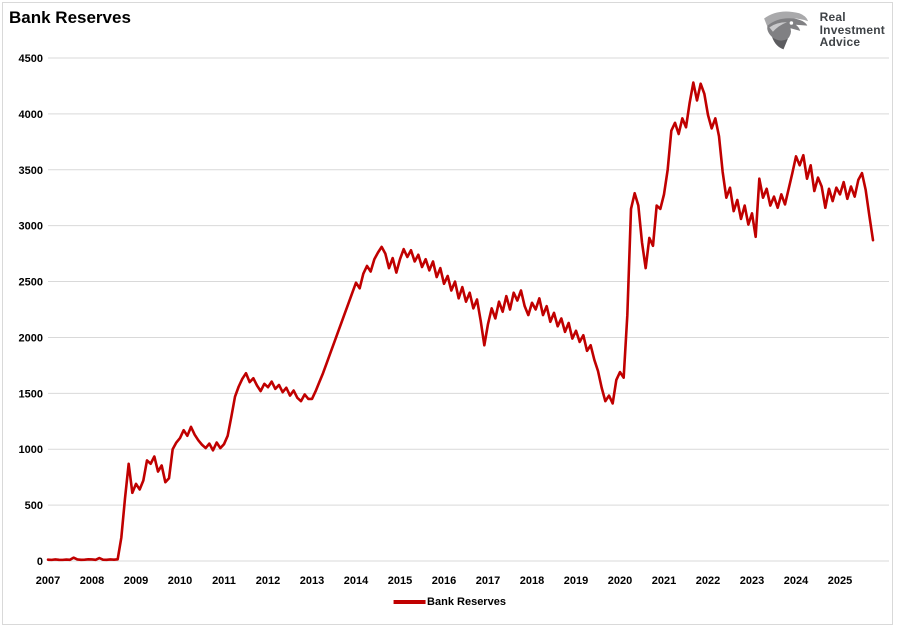 Image resolution: width=899 pixels, height=630 pixels. Describe the element at coordinates (31, 171) in the screenshot. I see `y-tick-label-3500: 3500` at that location.